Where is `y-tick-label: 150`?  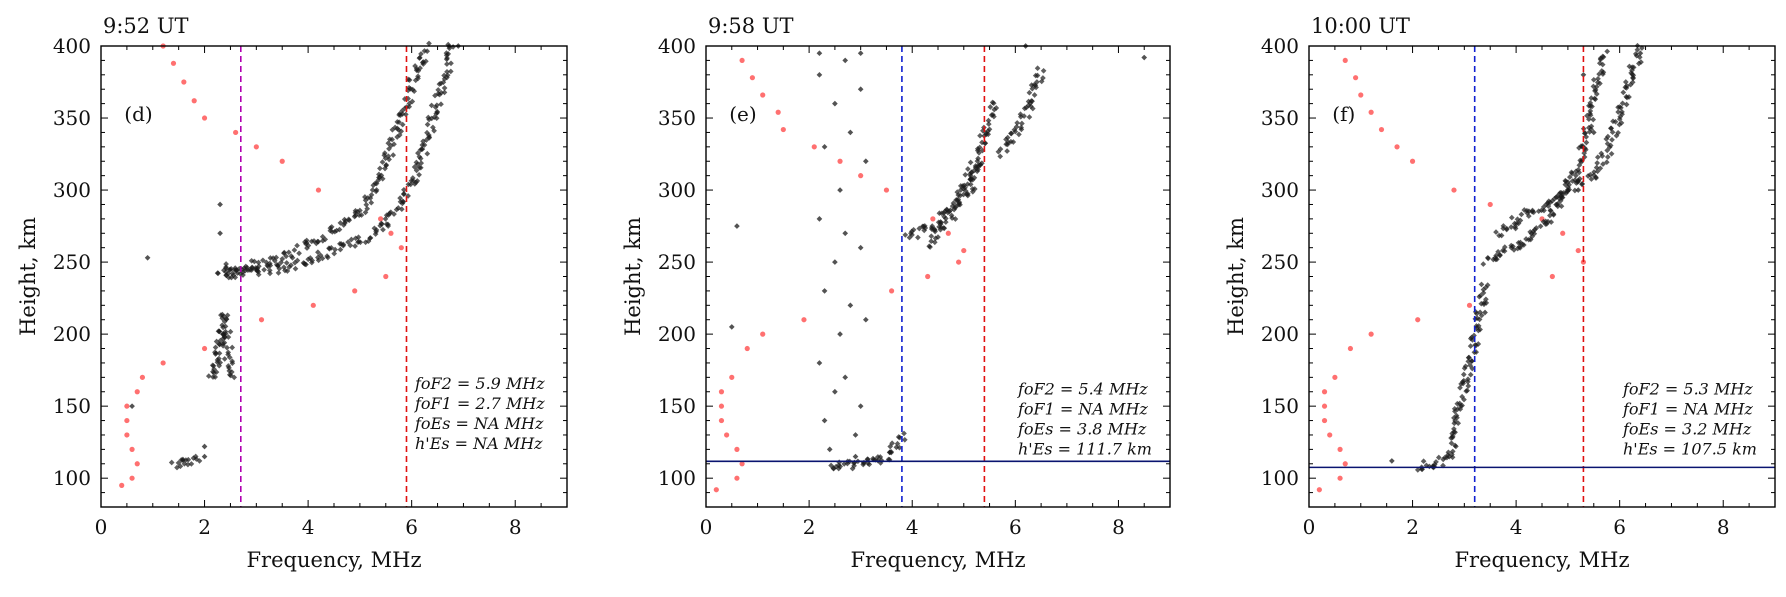 y-tick-label: 150 is located at coordinates (72, 406).